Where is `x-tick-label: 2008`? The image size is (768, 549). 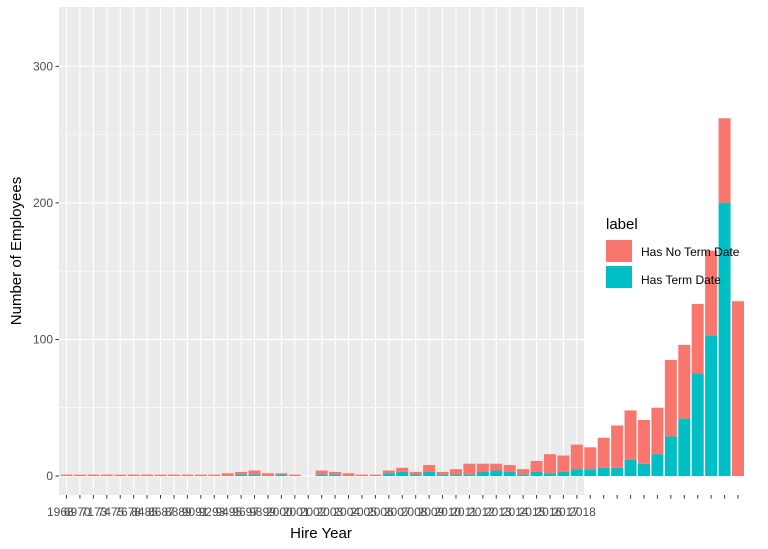
x-tick-label: 2008 is located at coordinates (414, 512).